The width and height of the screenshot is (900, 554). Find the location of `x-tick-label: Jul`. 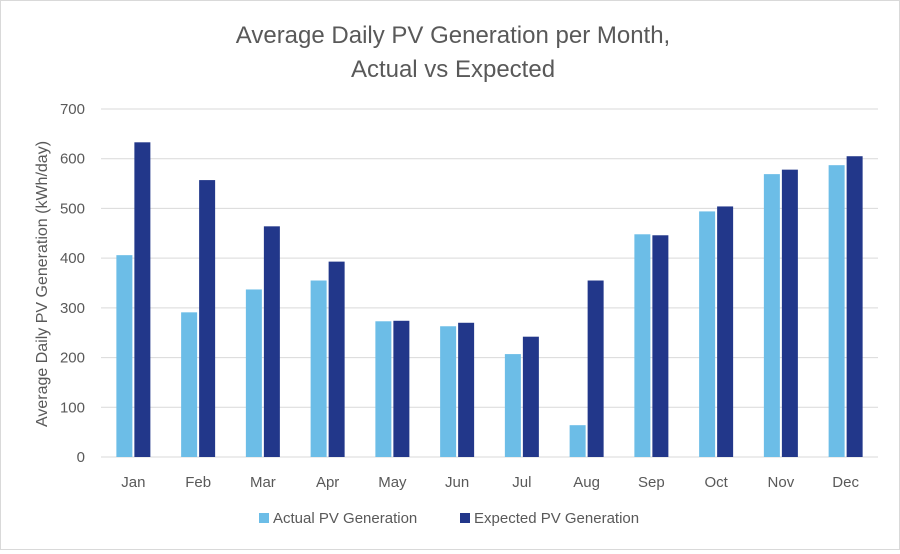

x-tick-label: Jul is located at coordinates (521, 482).